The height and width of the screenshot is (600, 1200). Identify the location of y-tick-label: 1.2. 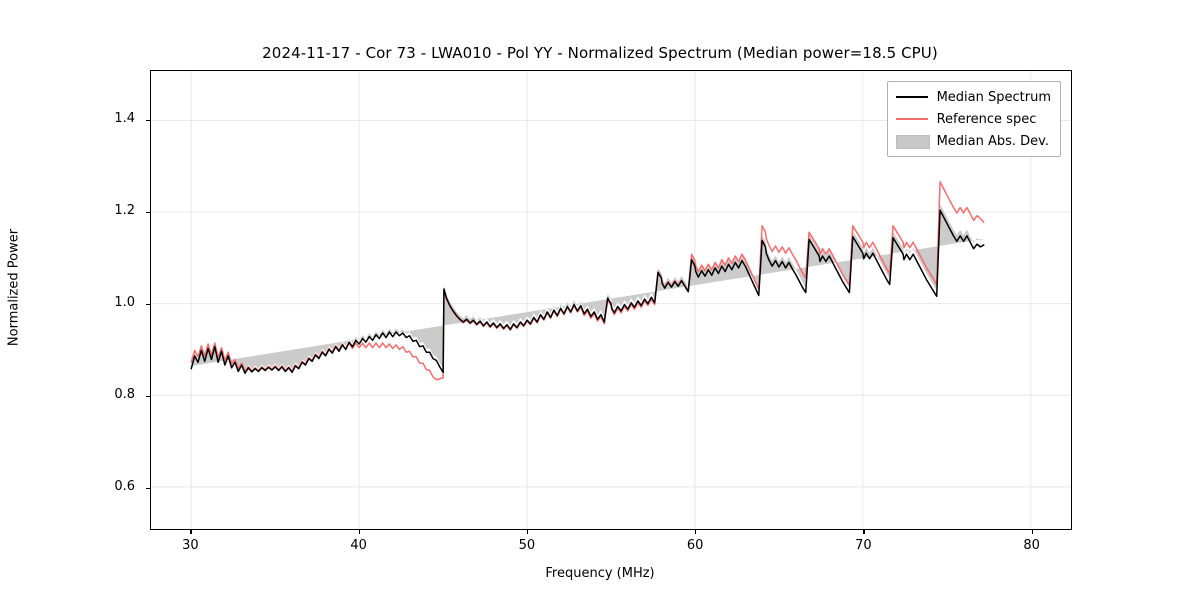
(124, 210).